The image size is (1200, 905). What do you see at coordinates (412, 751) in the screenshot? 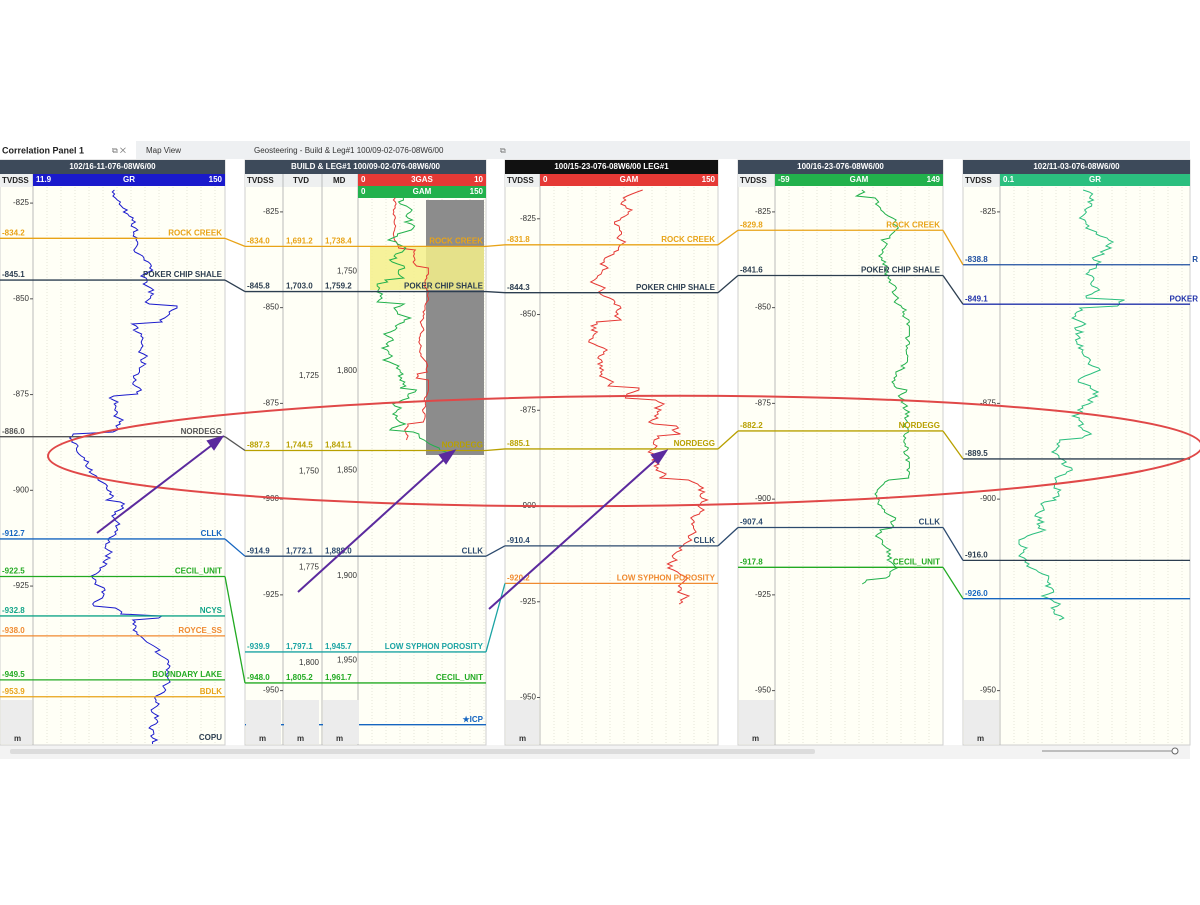
I see `scrollbar` at bounding box center [412, 751].